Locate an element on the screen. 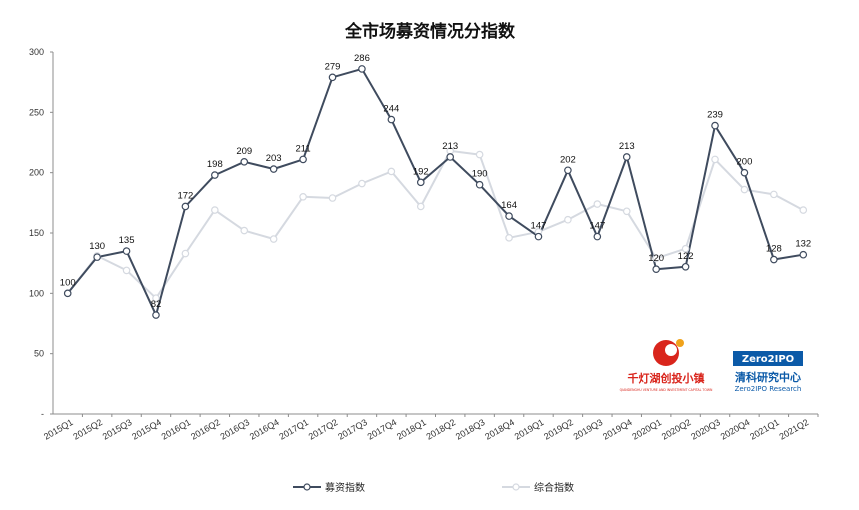  x-tick-label: 2020Q3 is located at coordinates (705, 429).